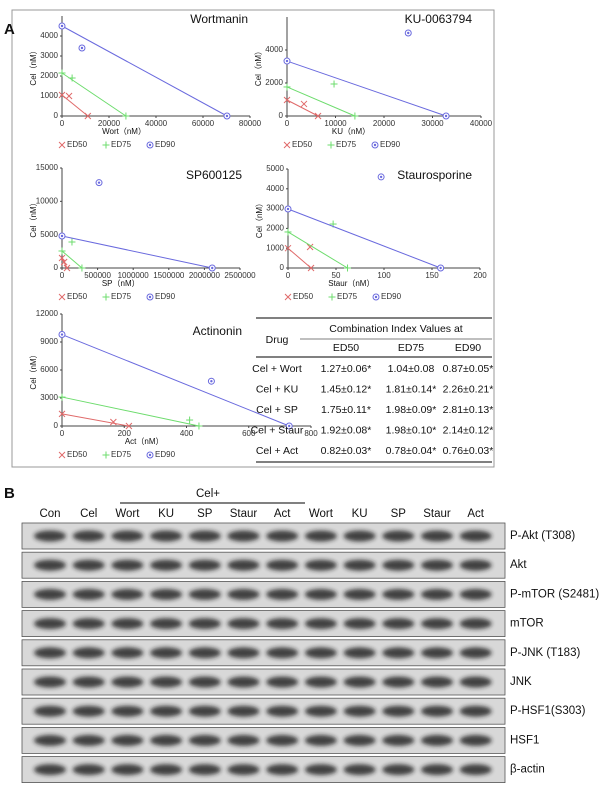 The height and width of the screenshot is (792, 600). Describe the element at coordinates (134, 275) in the screenshot. I see `x-tick-label: 1000000` at that location.